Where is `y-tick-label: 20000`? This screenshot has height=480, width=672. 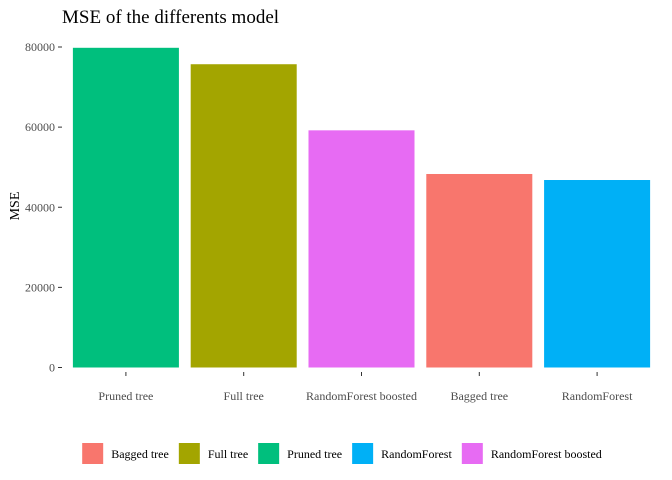 y-tick-label: 20000 is located at coordinates (40, 287).